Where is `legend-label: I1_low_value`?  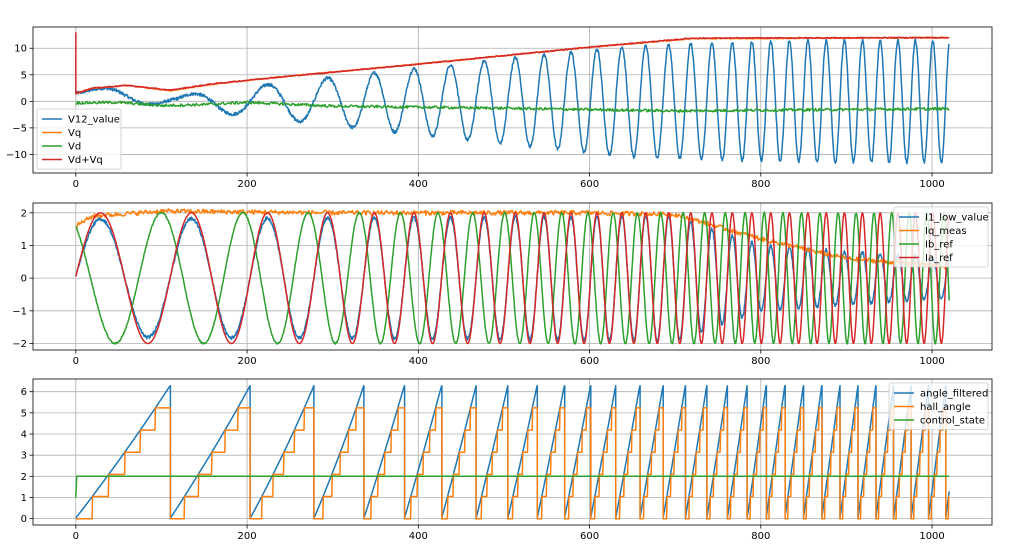
legend-label: I1_low_value is located at coordinates (957, 218).